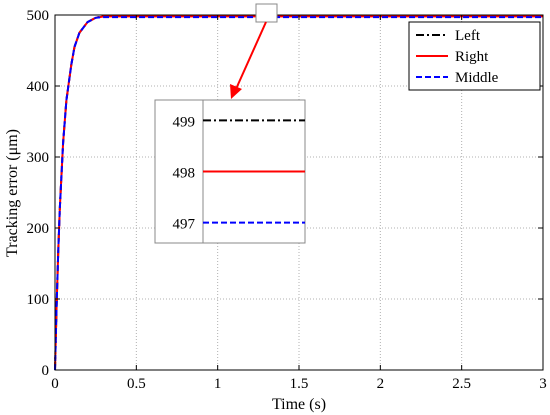 Image resolution: width=550 pixels, height=415 pixels. Describe the element at coordinates (254, 171) in the screenshot. I see `inset-lines` at that location.